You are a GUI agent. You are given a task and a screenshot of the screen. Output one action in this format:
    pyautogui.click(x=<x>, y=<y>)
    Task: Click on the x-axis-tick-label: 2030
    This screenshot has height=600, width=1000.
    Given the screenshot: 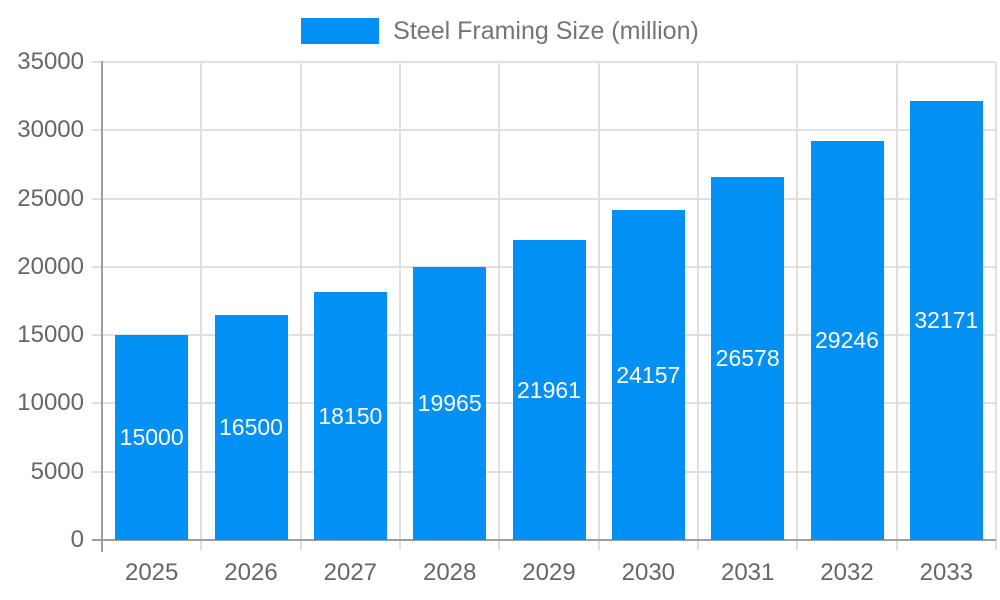 What is the action you would take?
    pyautogui.click(x=648, y=572)
    